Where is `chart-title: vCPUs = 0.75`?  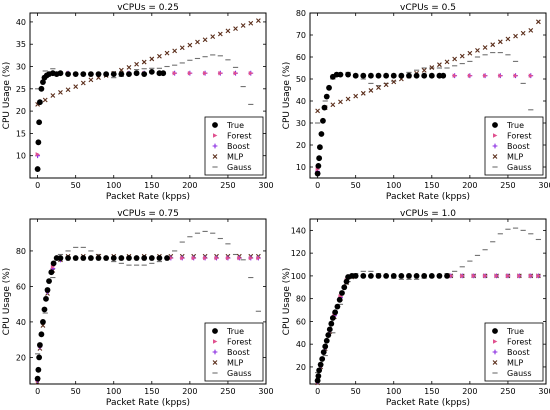
chart-title: vCPUs = 0.75 is located at coordinates (148, 214).